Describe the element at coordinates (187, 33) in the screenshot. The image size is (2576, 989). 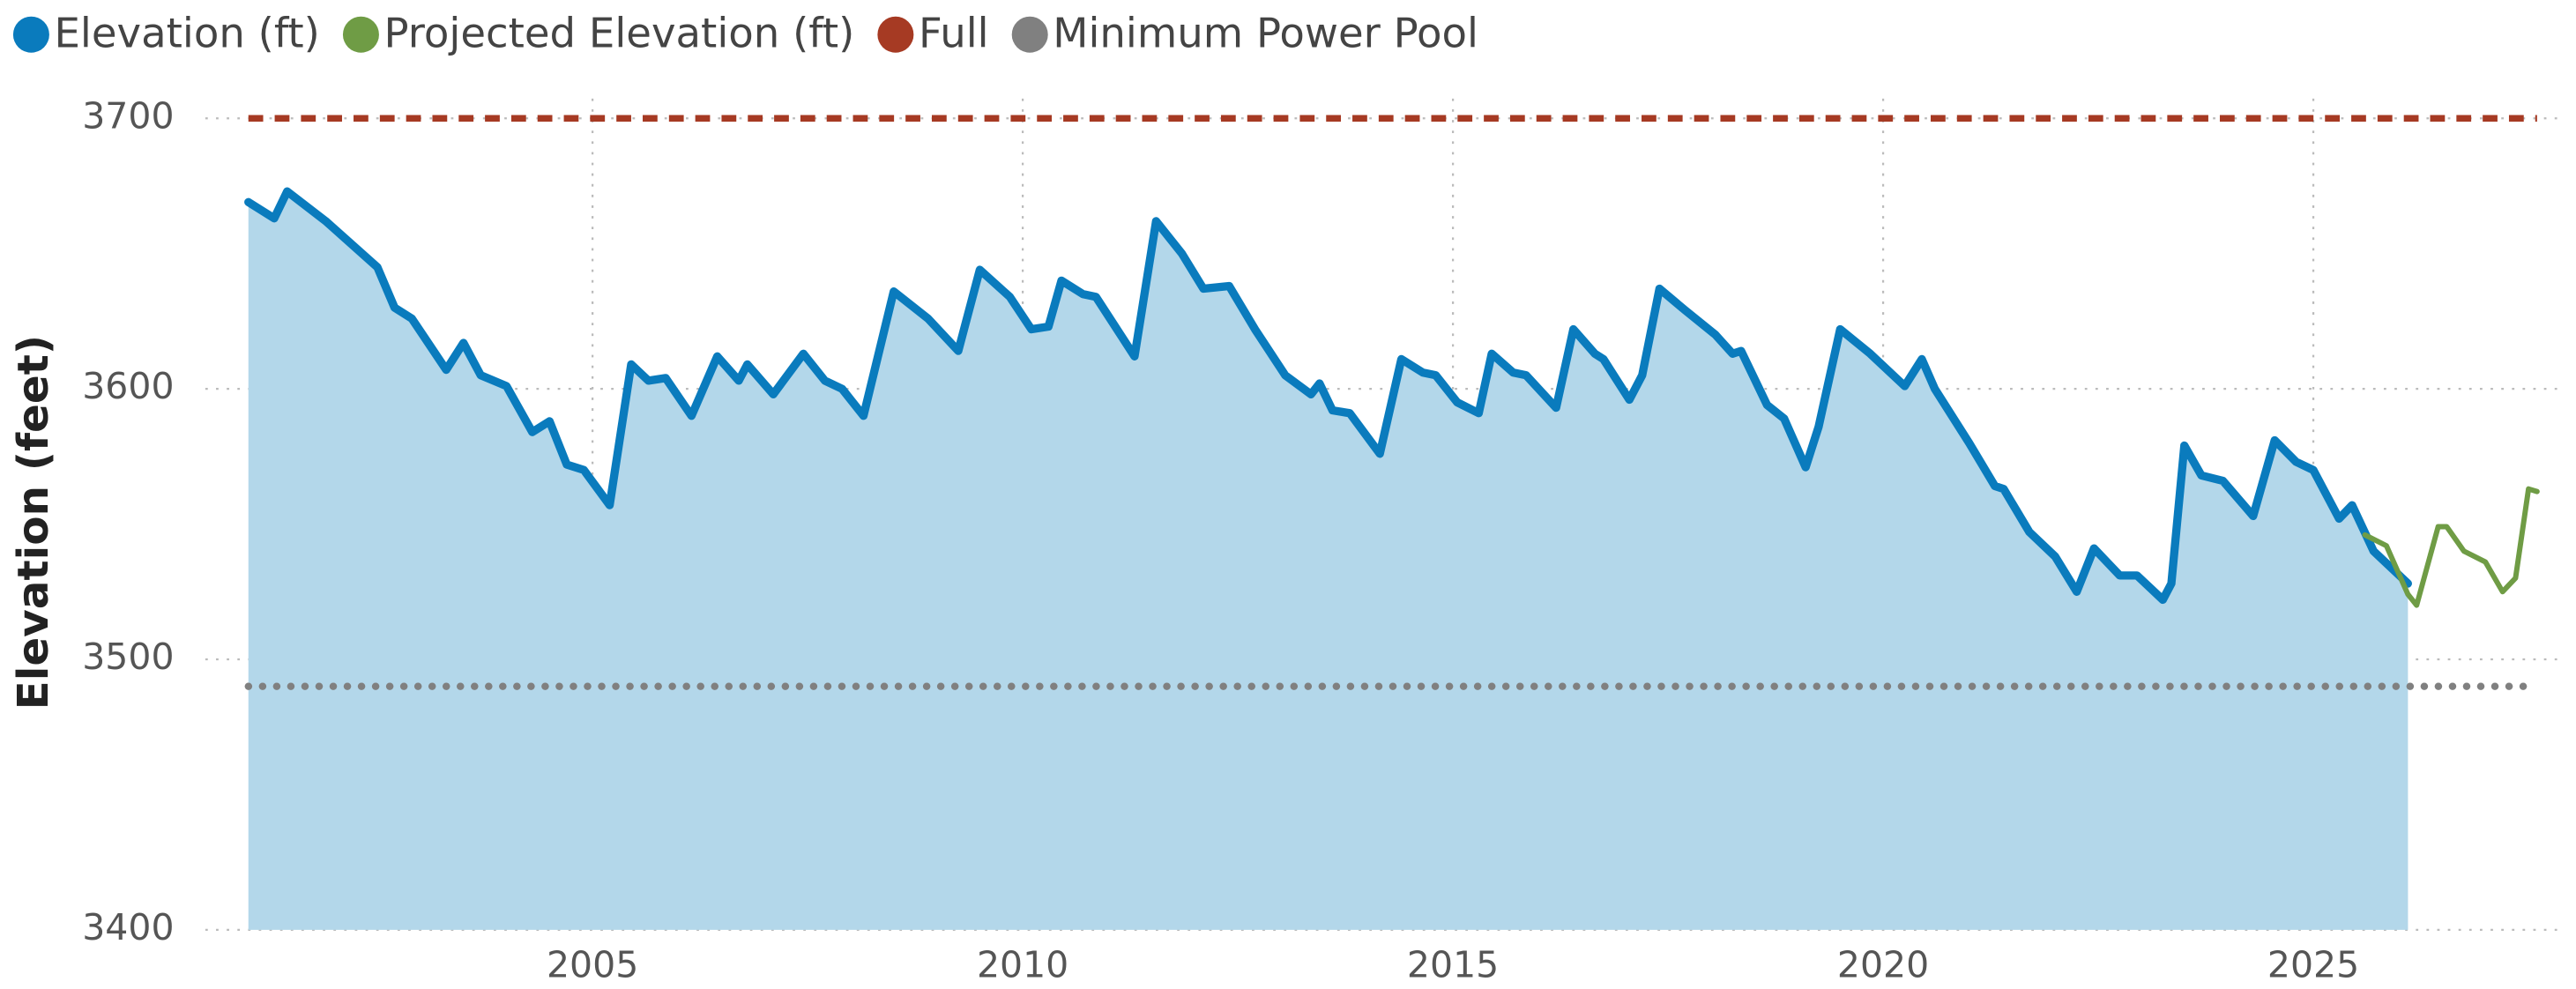
I see `legend-label: Elevation (ft)` at that location.